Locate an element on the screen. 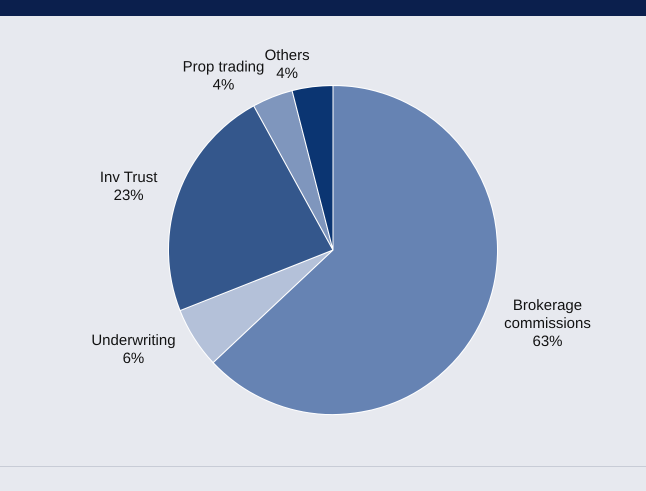 This screenshot has width=646, height=491. data-label: 6% is located at coordinates (133, 359).